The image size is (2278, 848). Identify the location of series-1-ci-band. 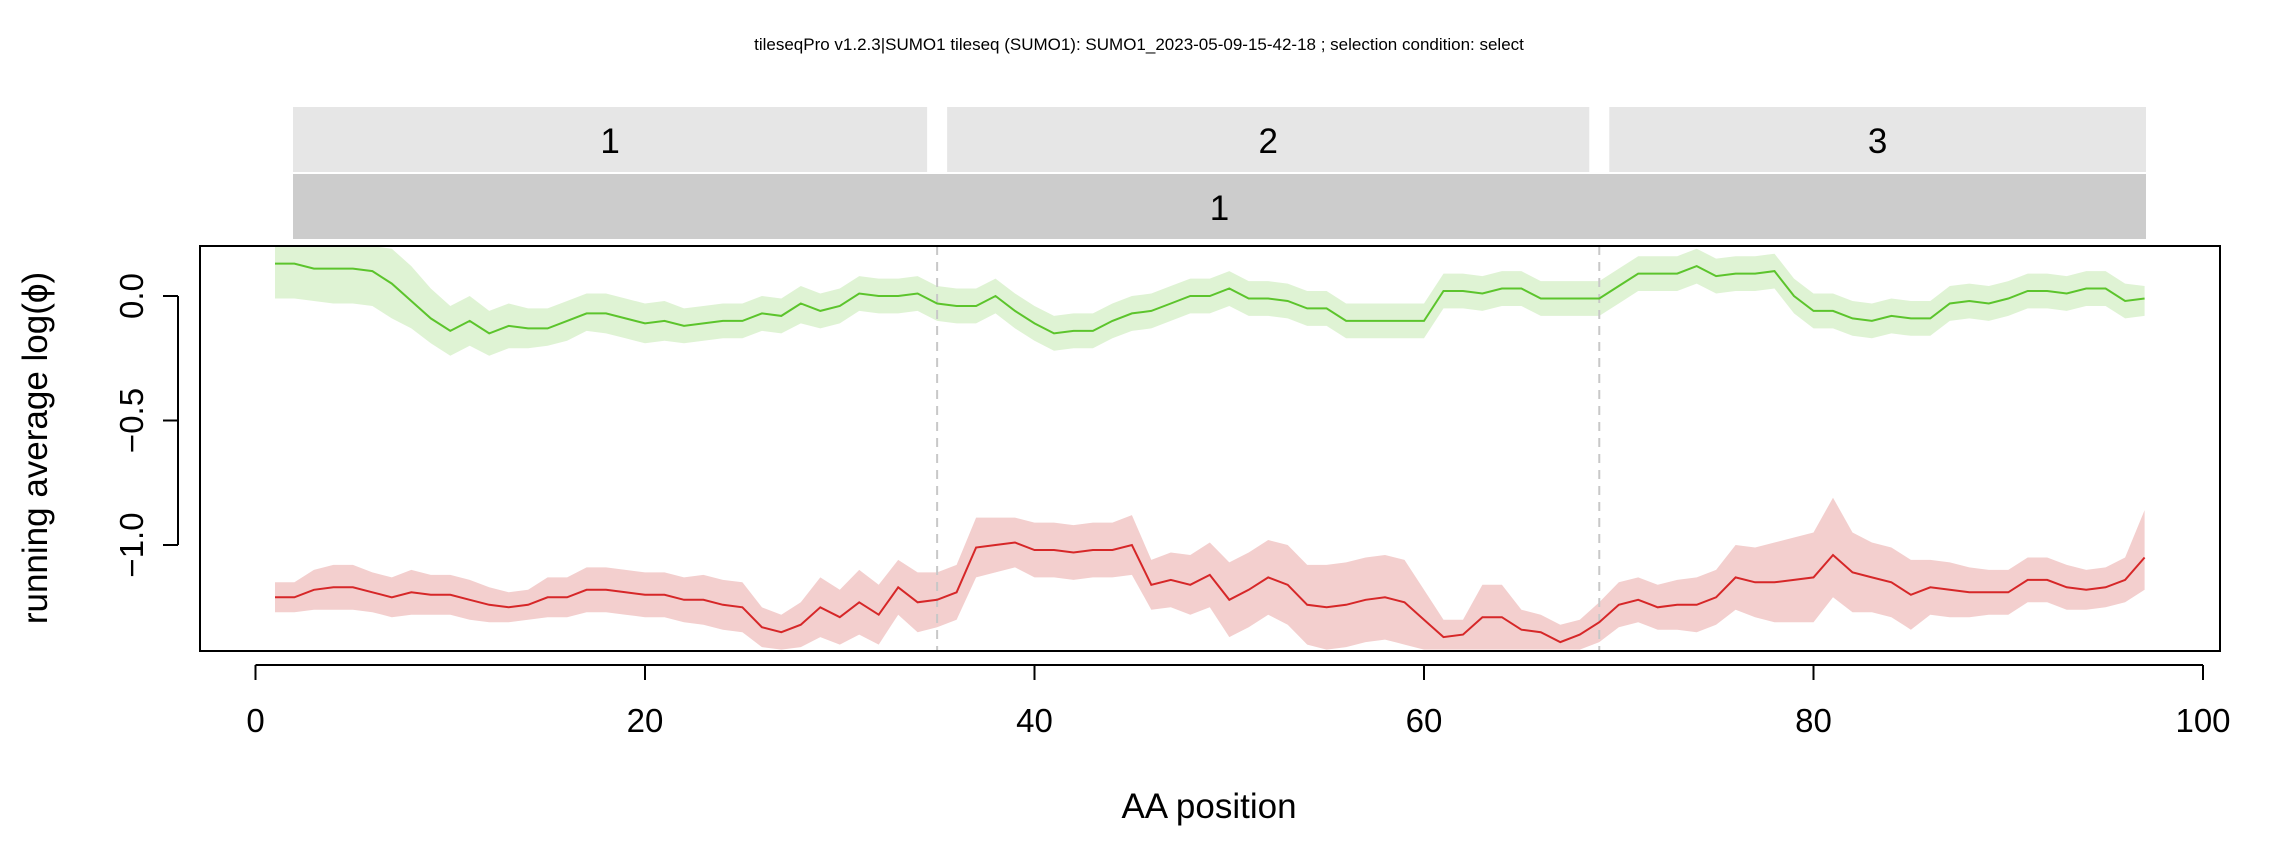
(1210, 301).